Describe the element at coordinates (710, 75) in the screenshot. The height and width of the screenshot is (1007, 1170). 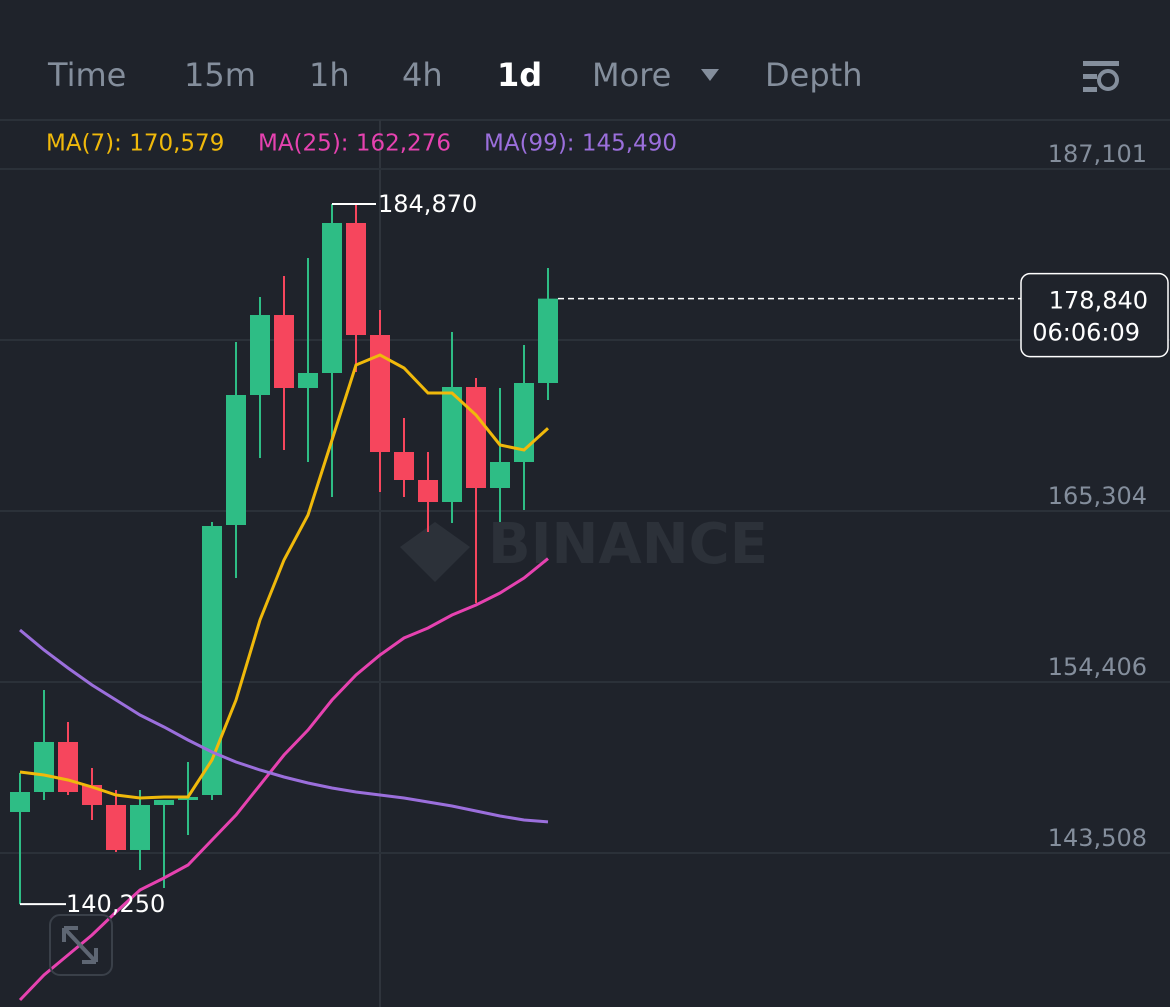
I see `more-arrow` at that location.